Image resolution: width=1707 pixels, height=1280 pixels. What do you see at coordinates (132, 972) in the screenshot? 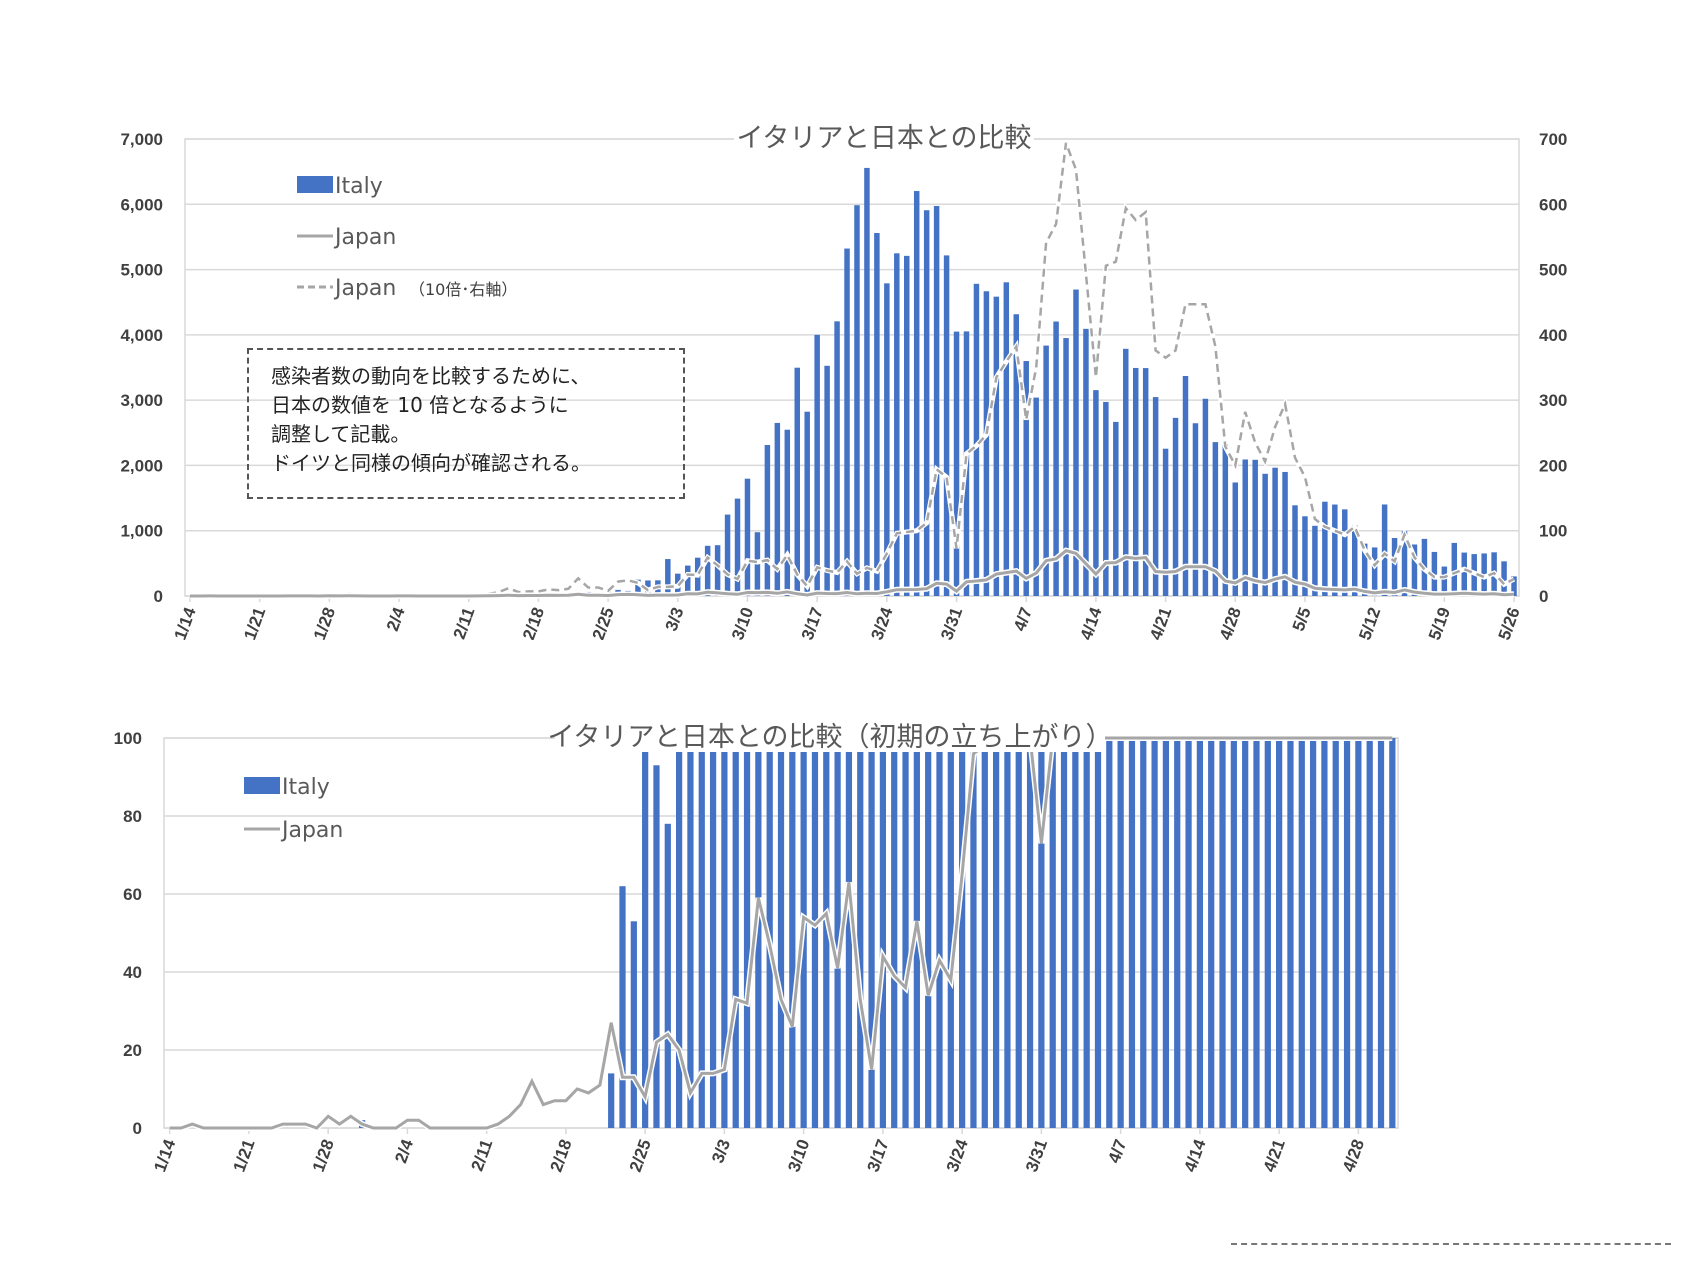
I see `y-tick-label: 40` at bounding box center [132, 972].